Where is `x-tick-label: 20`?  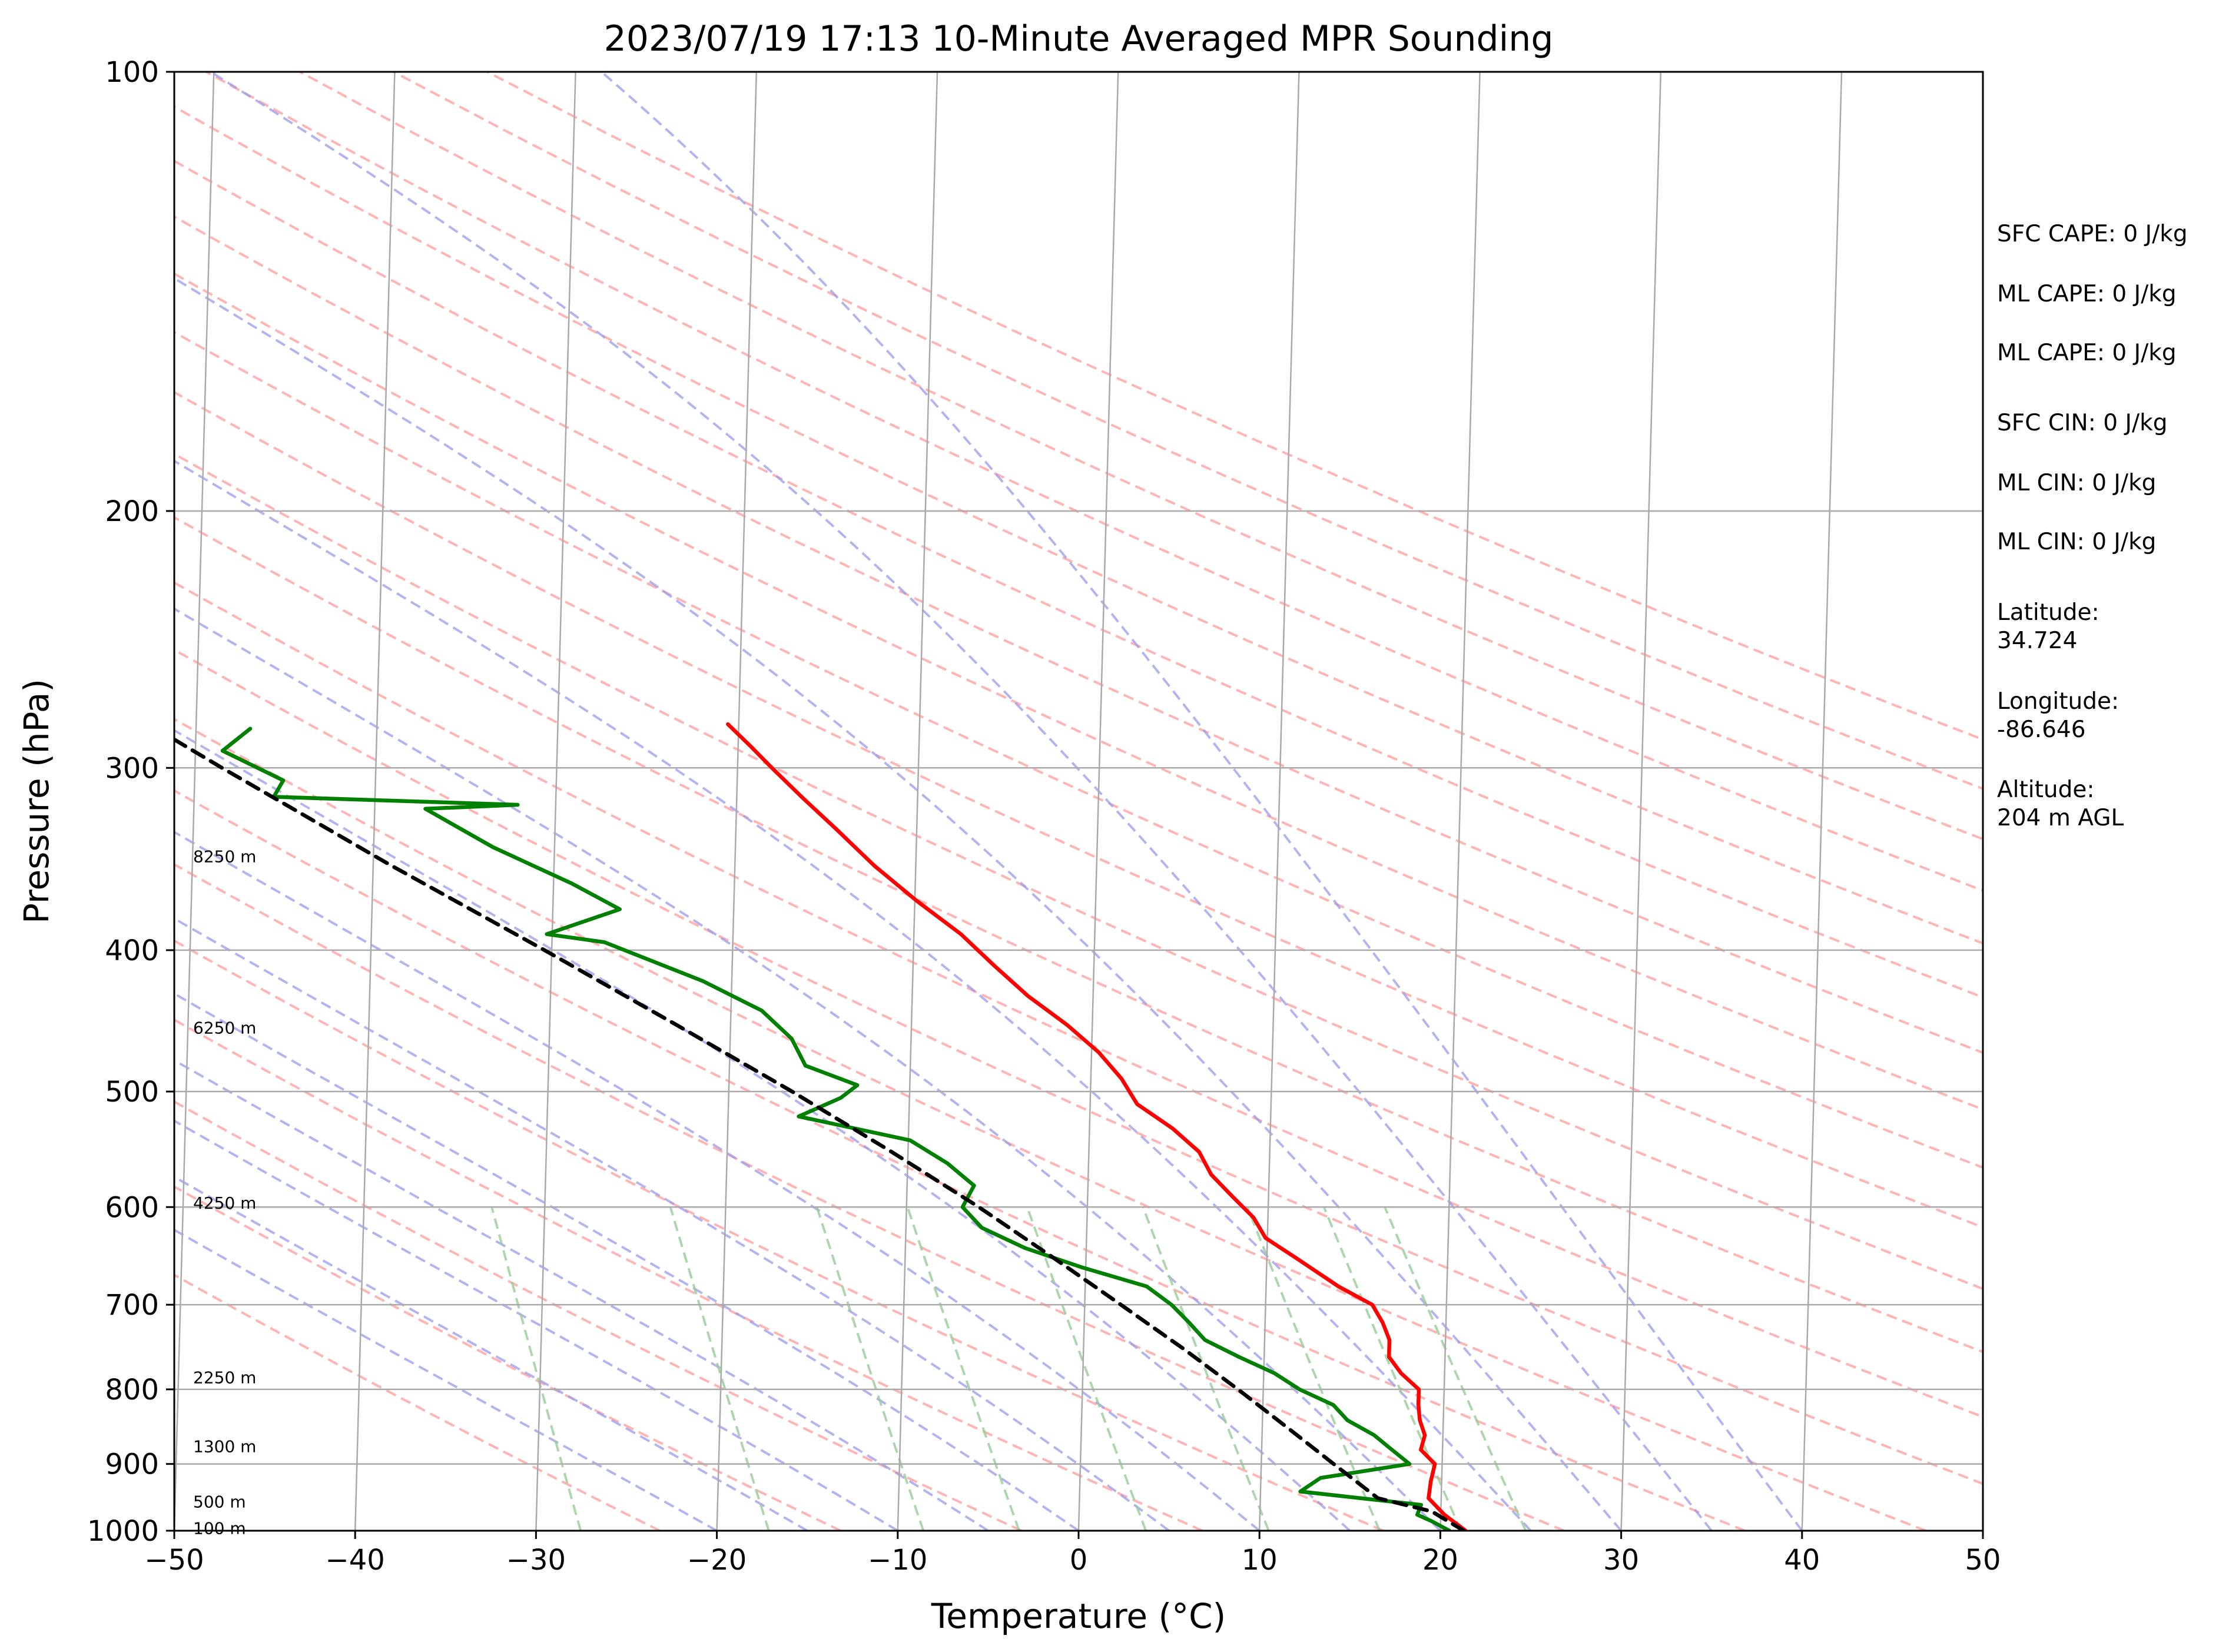
x-tick-label: 20 is located at coordinates (1440, 1560).